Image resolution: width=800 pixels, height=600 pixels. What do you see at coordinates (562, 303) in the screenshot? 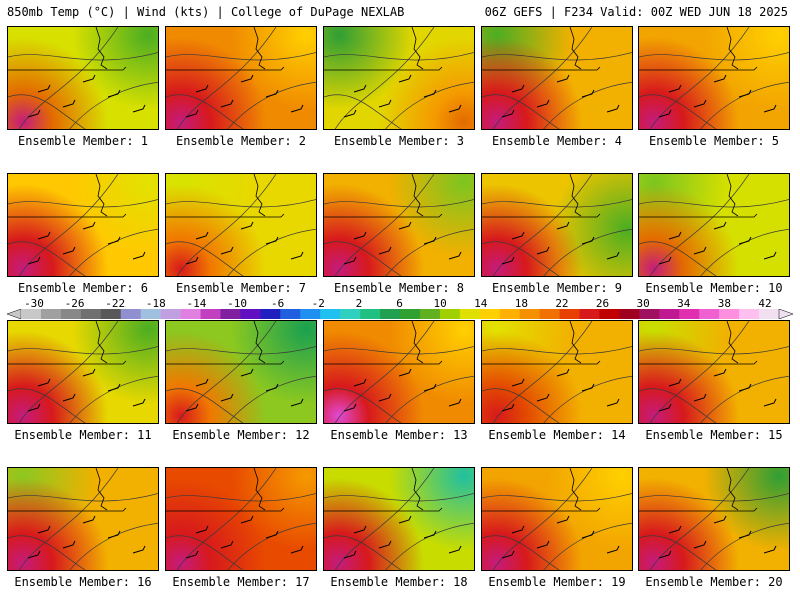
I see `colorbar-tick-label: 22` at bounding box center [562, 303].